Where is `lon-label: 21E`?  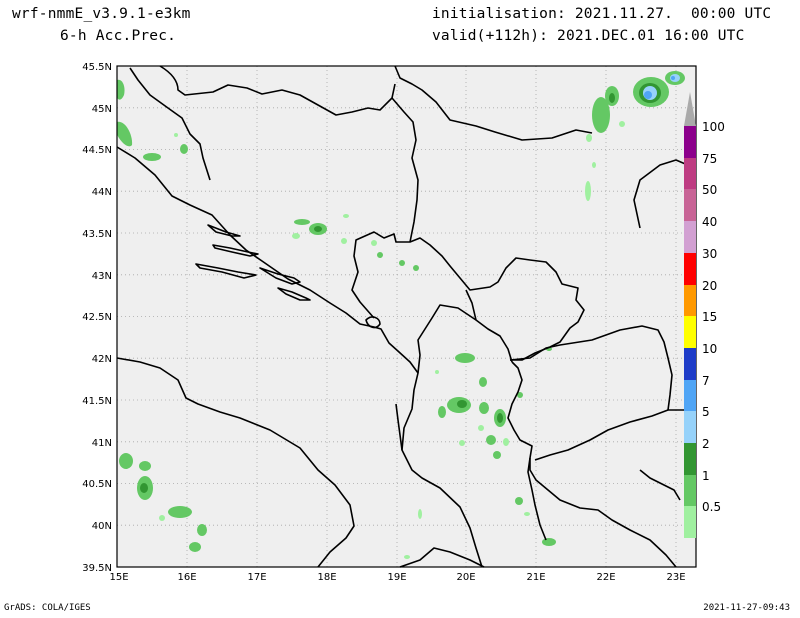 lon-label: 21E is located at coordinates (535, 577).